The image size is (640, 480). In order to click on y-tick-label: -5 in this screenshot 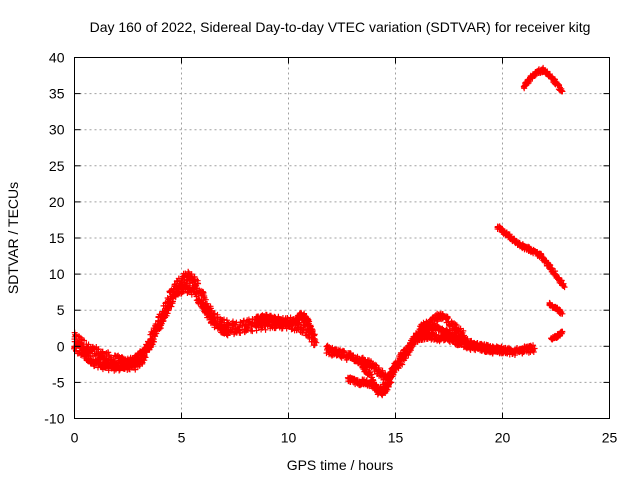, I will do `click(58, 382)`.